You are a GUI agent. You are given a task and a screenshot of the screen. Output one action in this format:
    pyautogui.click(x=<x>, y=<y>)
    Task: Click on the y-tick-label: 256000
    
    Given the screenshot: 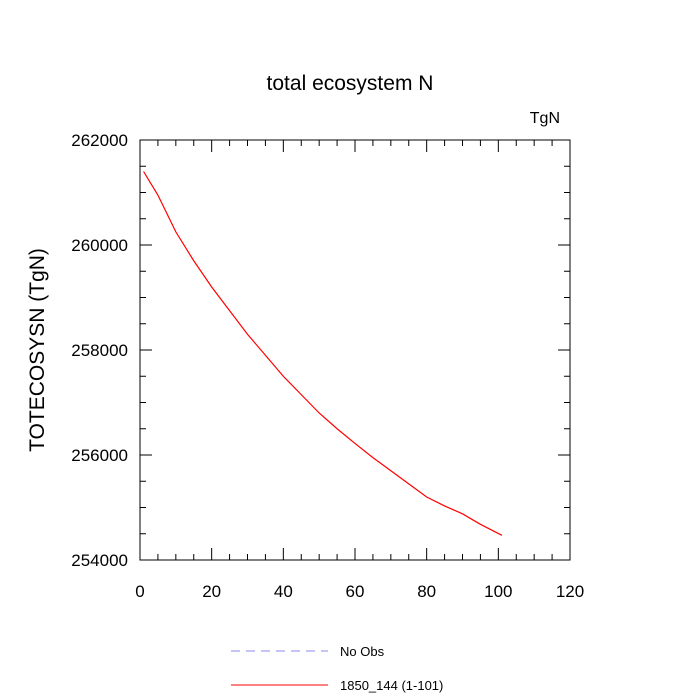 What is the action you would take?
    pyautogui.click(x=99, y=455)
    